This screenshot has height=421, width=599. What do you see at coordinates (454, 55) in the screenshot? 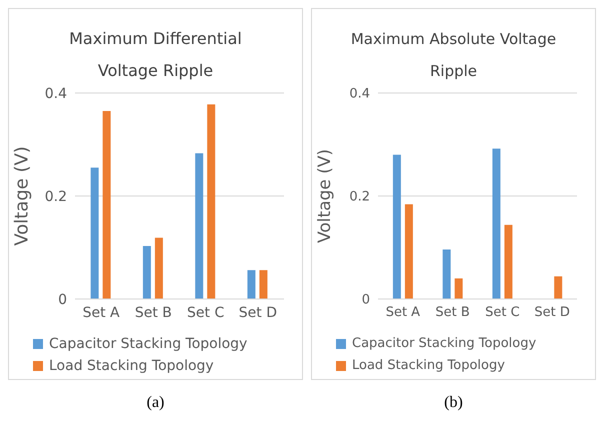
I see `chart-title: Maximum Absolute Voltage Ripple` at bounding box center [454, 55].